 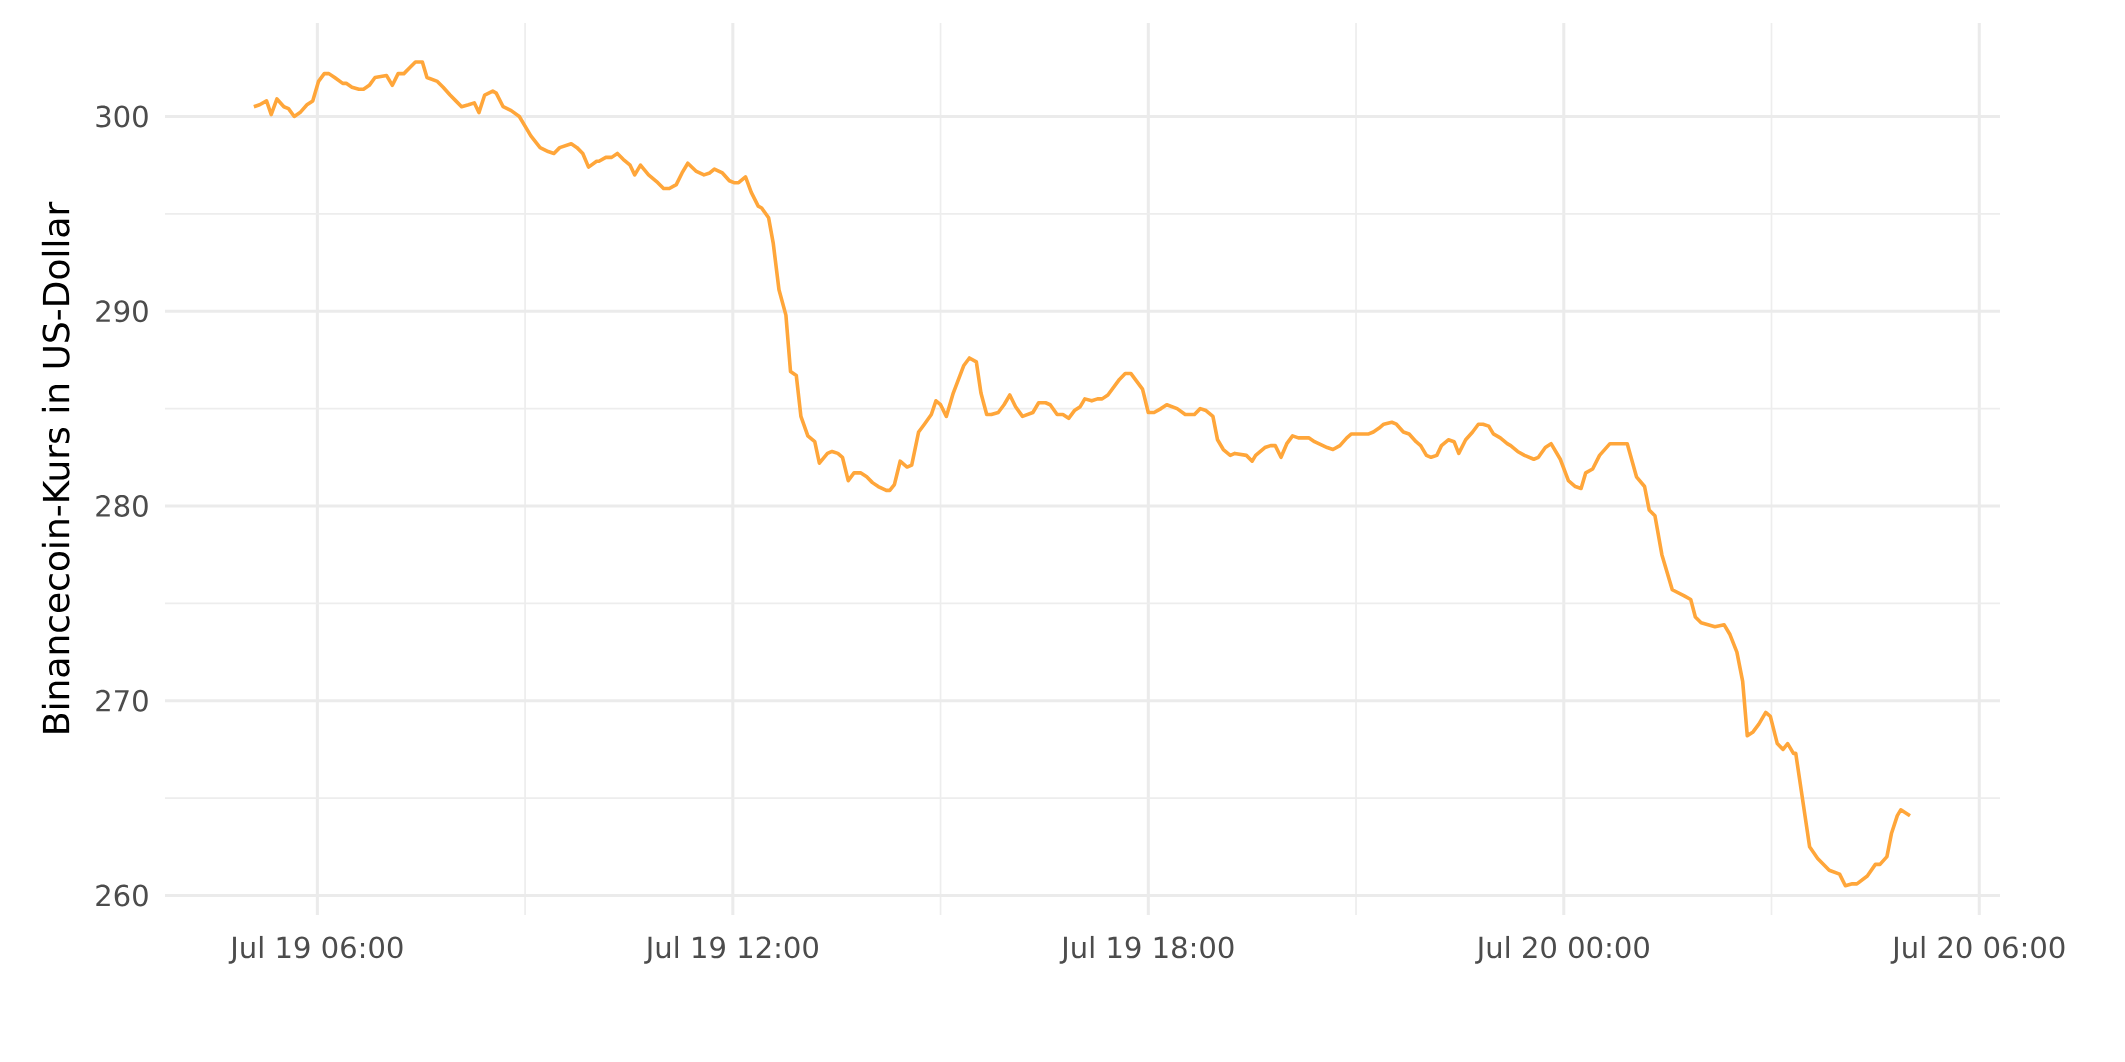 I want to click on x-tick-label: Jul 19 12:00, so click(x=731, y=949).